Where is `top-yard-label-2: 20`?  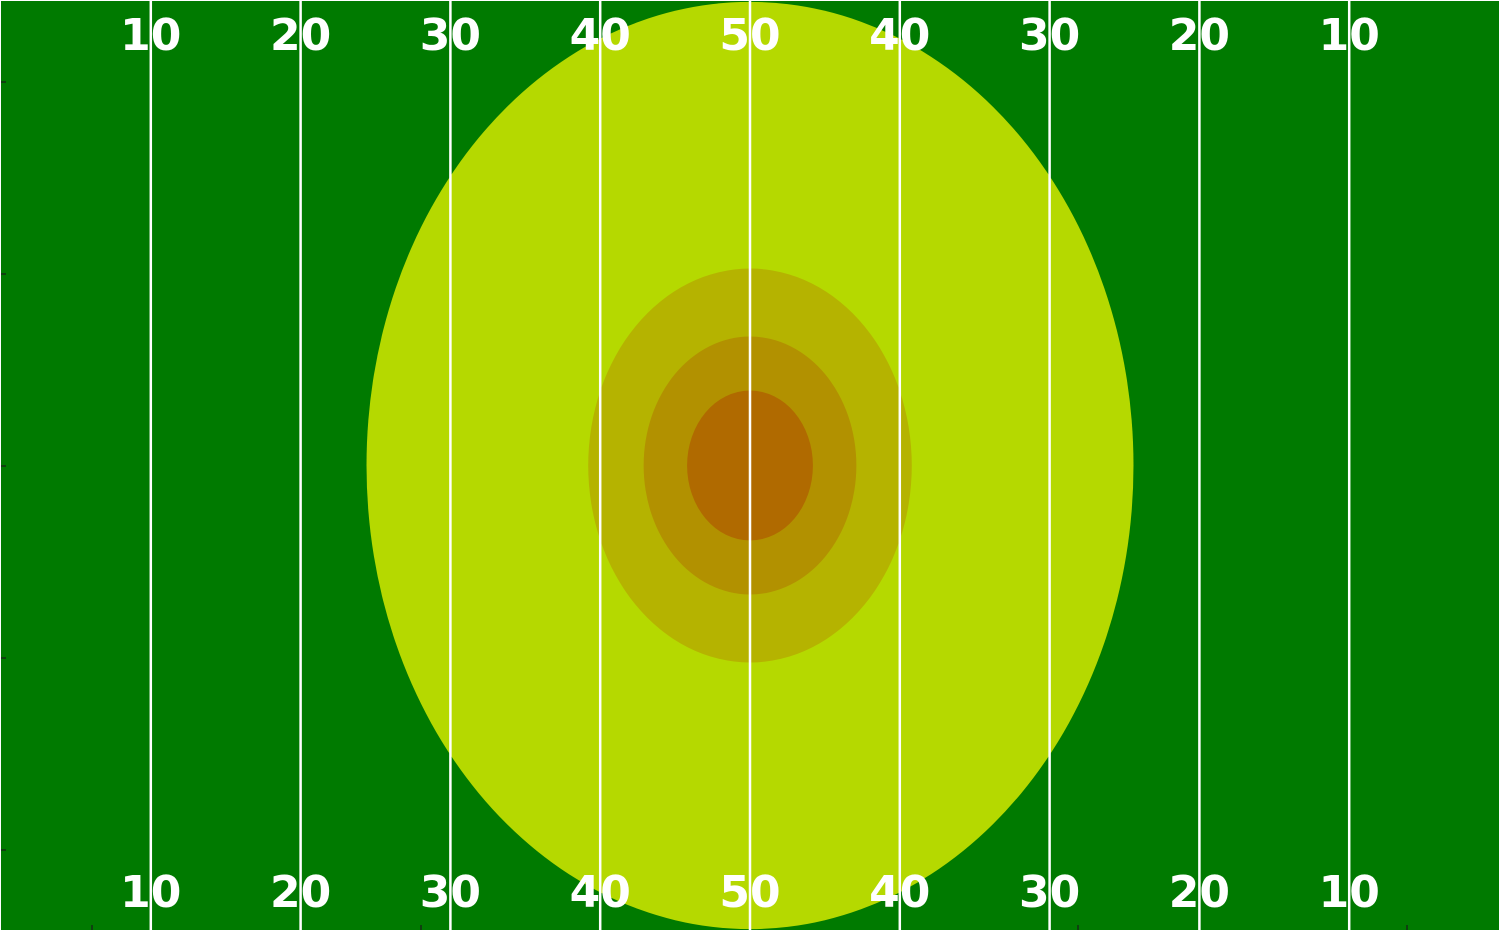
top-yard-label-2: 20 is located at coordinates (300, 35).